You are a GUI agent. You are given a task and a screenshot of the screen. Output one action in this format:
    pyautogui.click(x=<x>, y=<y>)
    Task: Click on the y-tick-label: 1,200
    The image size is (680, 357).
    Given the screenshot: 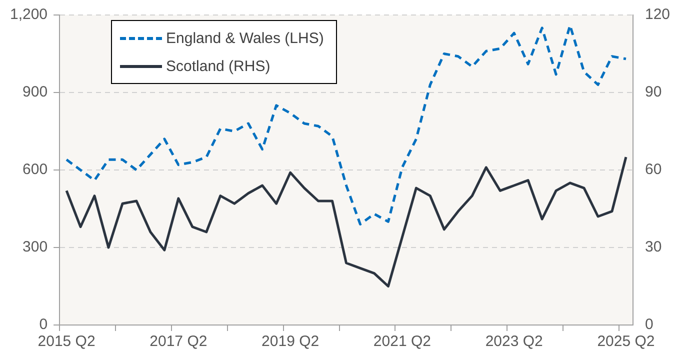 What is the action you would take?
    pyautogui.click(x=29, y=15)
    